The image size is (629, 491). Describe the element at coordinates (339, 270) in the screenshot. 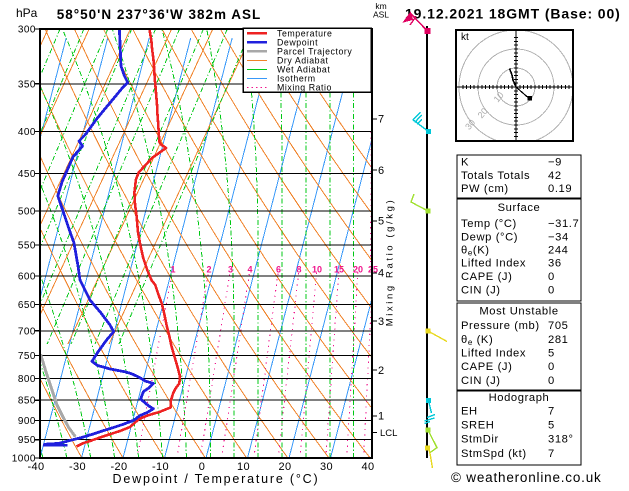

I see `svg-text: 15` at that location.